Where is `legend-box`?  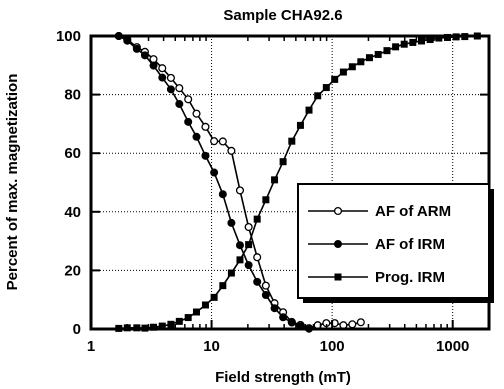 legend-box is located at coordinates (393, 241).